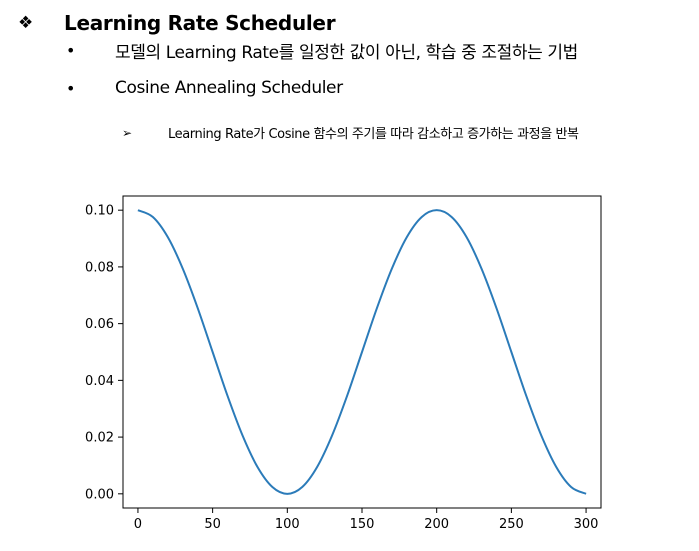  What do you see at coordinates (127, 132) in the screenshot?
I see `arrow-icon: ➢` at bounding box center [127, 132].